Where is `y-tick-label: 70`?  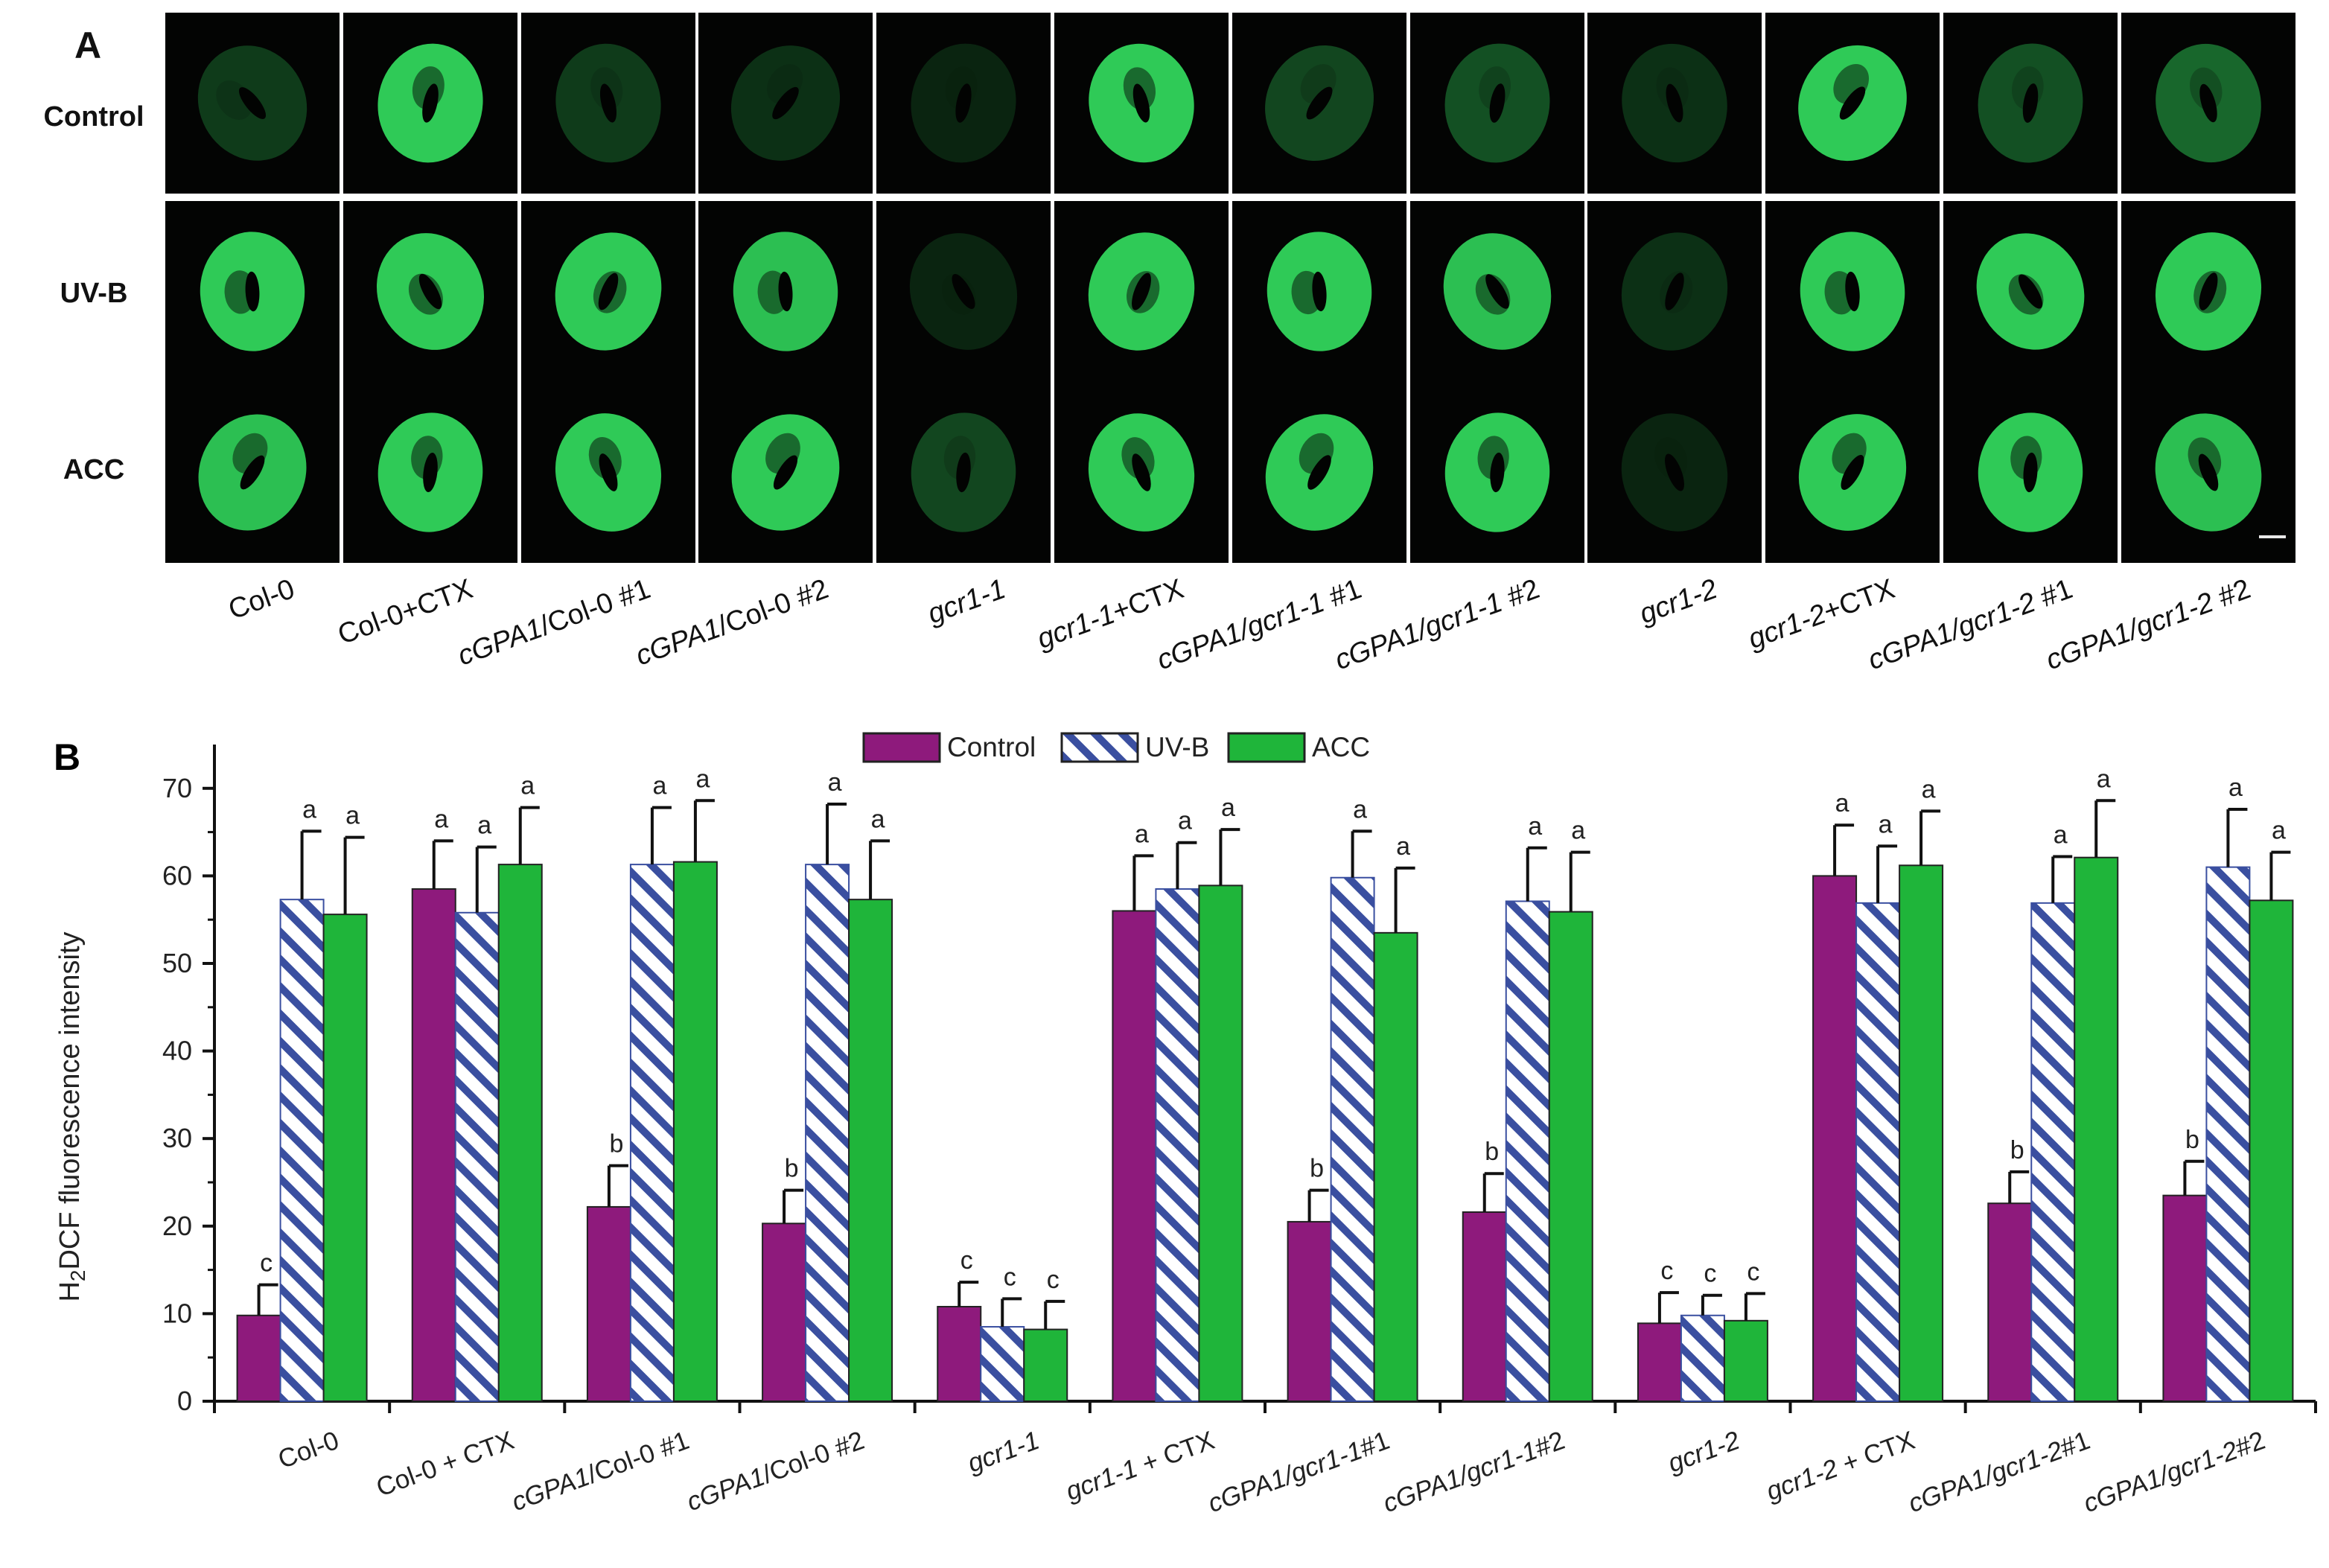
y-tick-label: 70 is located at coordinates (177, 788).